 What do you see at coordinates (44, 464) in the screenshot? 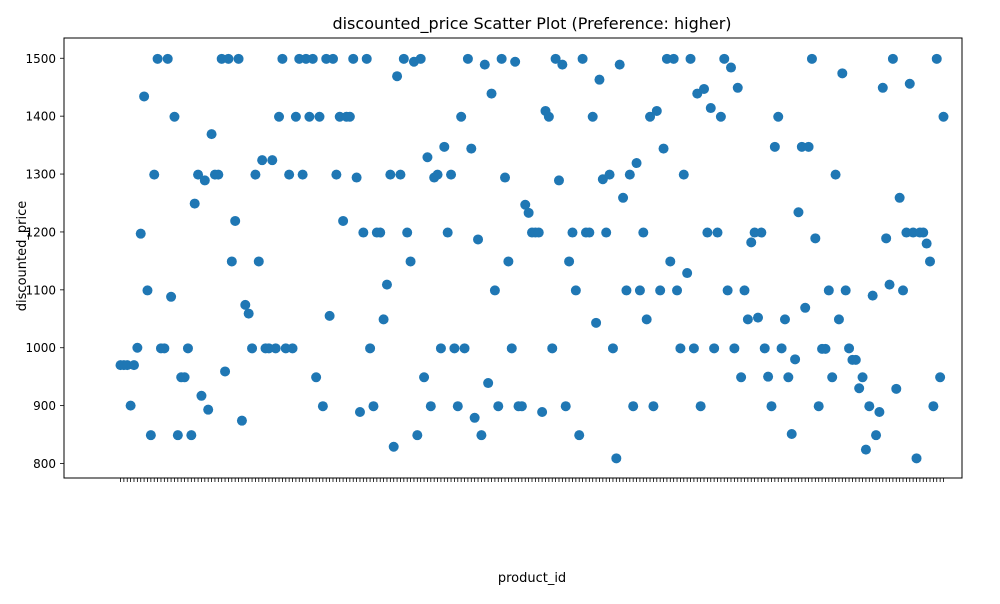
I see `y-tick-label: 800` at bounding box center [44, 464].